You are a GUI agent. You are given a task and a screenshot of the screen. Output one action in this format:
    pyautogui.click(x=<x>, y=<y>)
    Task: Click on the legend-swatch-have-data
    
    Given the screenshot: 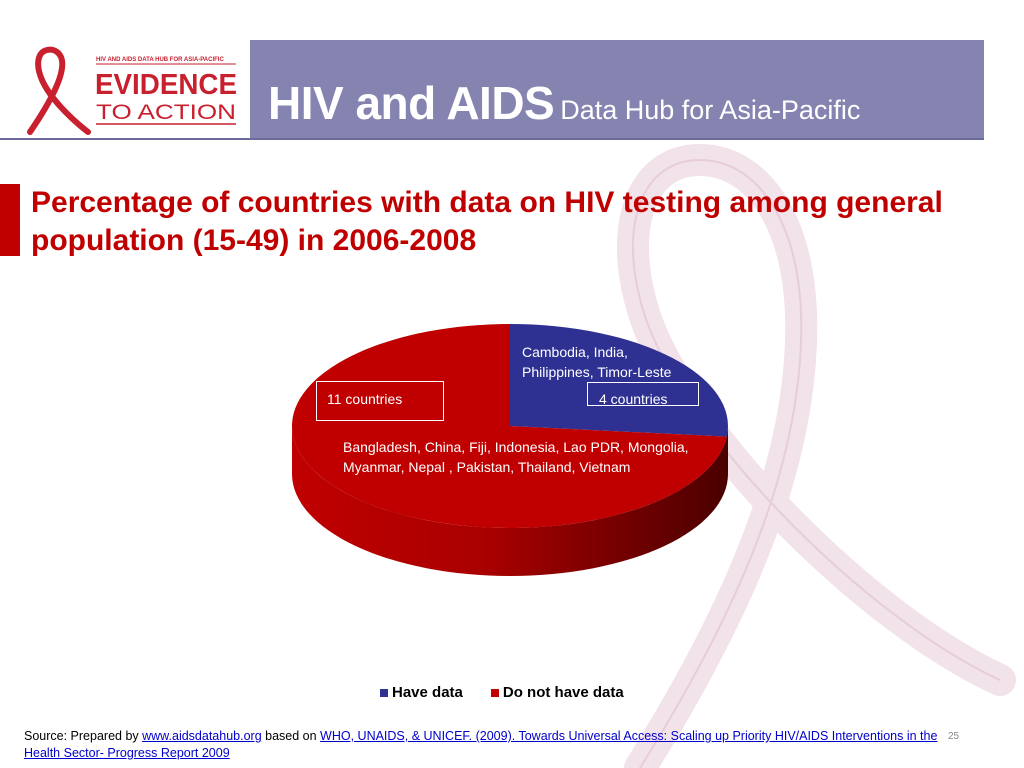 What is the action you would take?
    pyautogui.click(x=384, y=692)
    